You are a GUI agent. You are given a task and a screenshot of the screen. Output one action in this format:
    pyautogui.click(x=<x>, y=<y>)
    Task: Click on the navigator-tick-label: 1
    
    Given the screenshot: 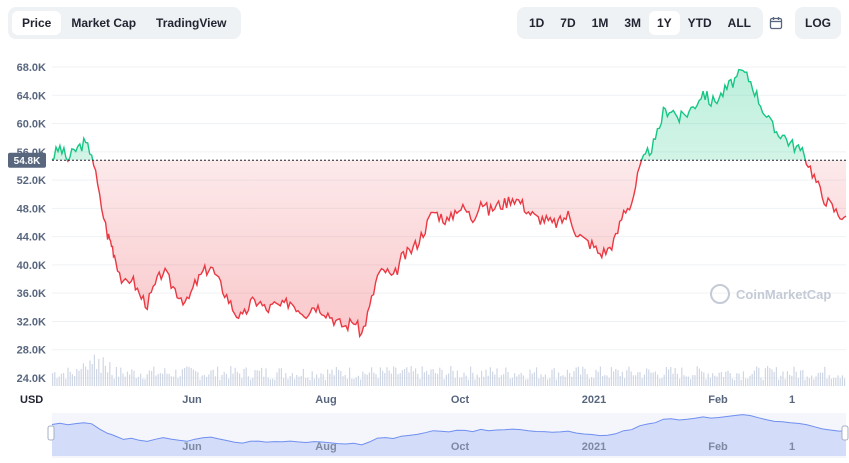 What is the action you would take?
    pyautogui.click(x=792, y=447)
    